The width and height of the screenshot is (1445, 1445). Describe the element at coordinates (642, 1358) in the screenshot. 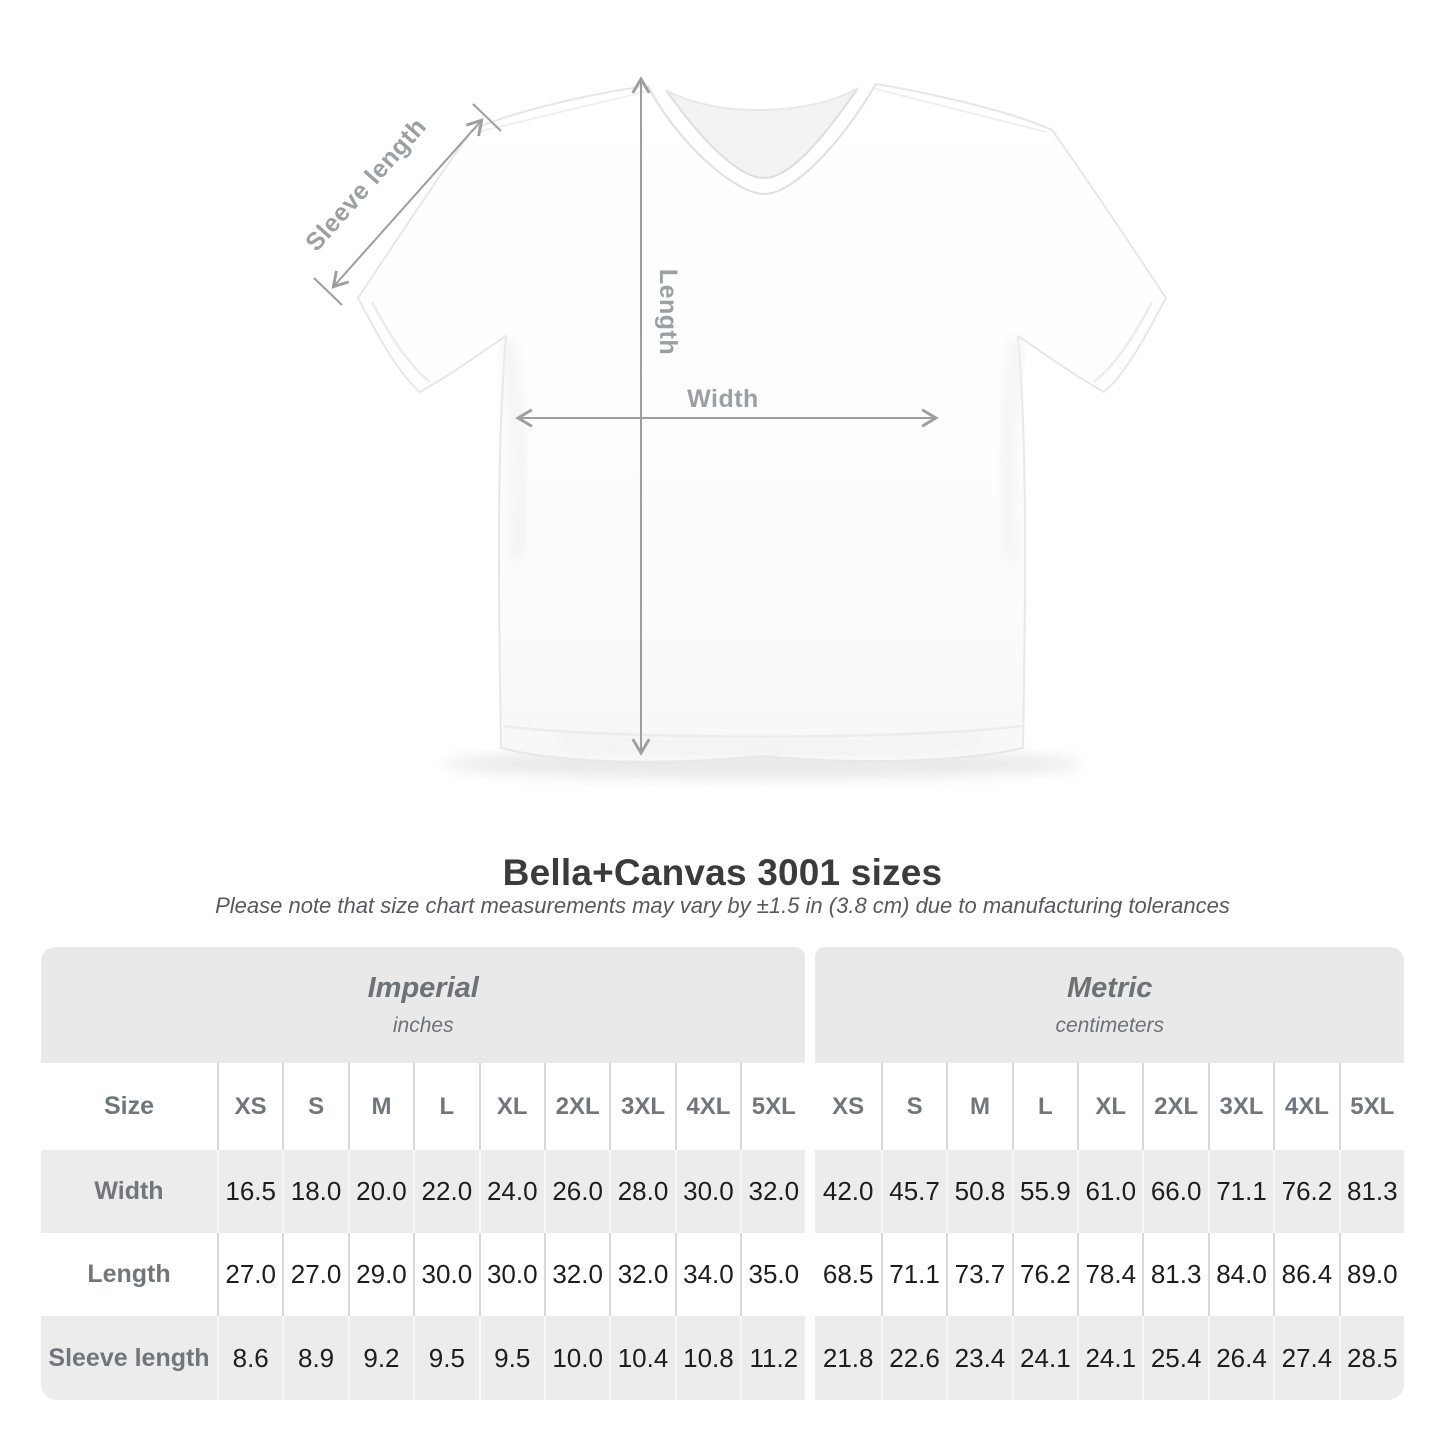

I see `value-cell: 10.4` at that location.